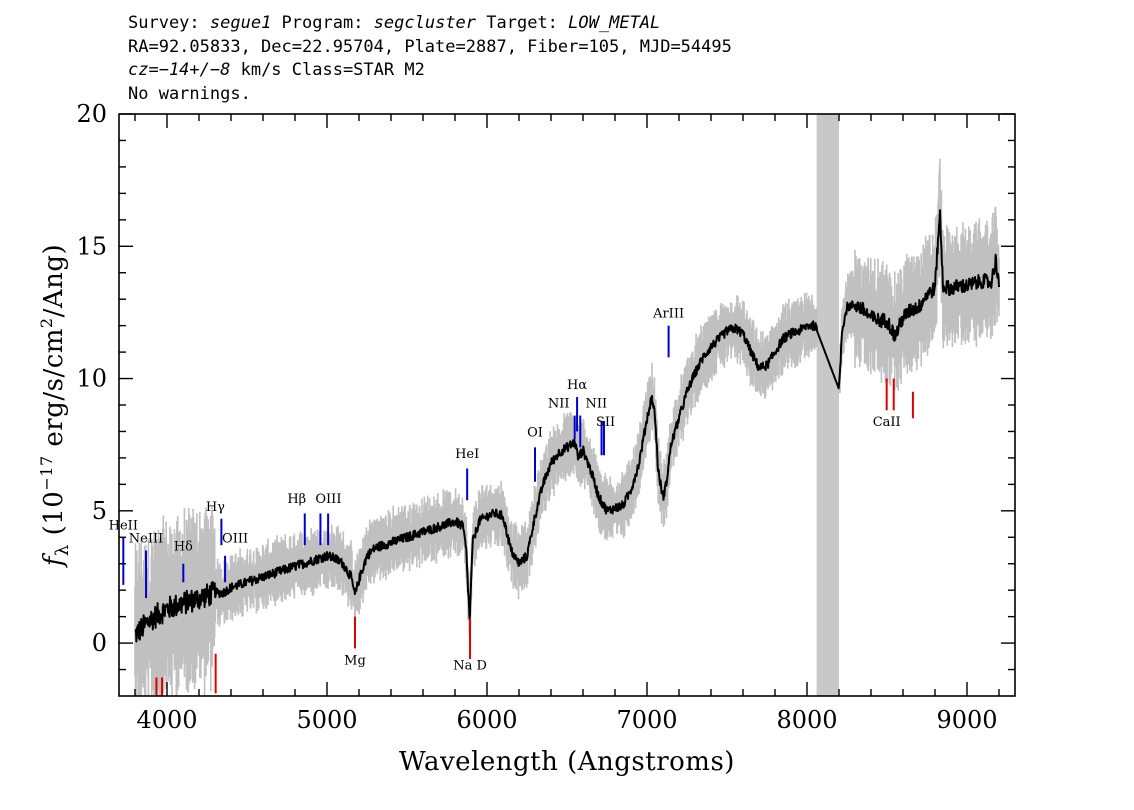  Describe the element at coordinates (887, 422) in the screenshot. I see `absorption-line-label: CaII` at that location.